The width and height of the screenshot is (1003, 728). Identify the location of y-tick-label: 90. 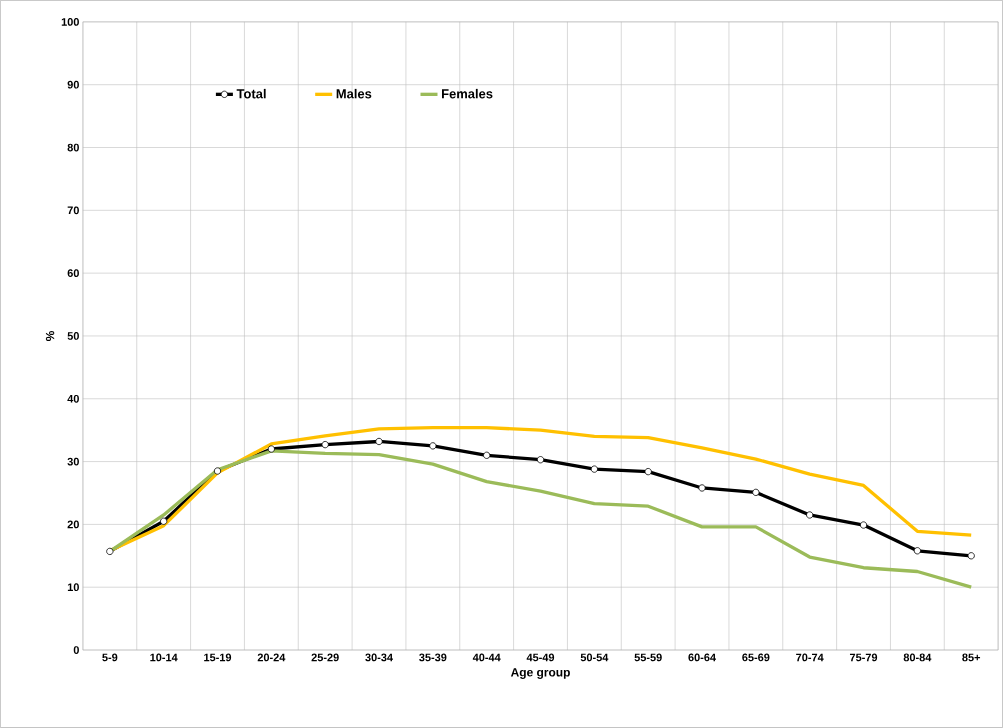
(73, 84).